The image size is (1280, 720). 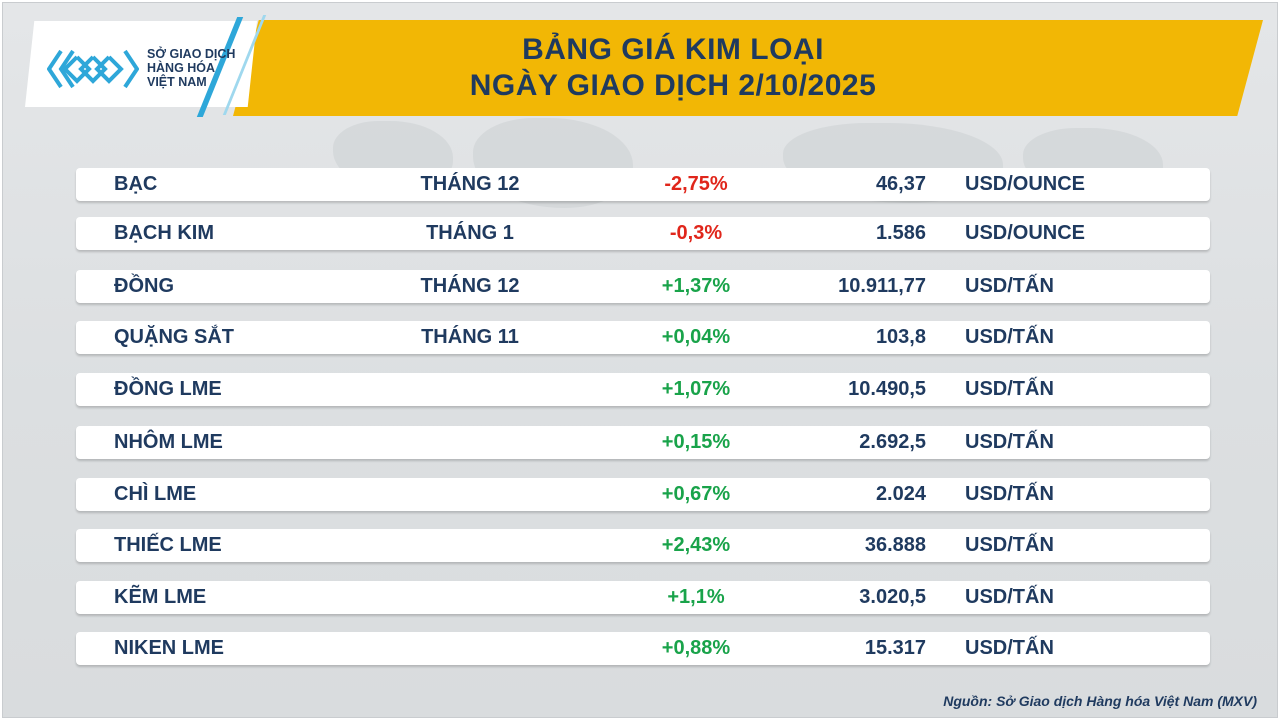 I want to click on page-title: BẢNG GIÁ KIM LOẠI, so click(x=673, y=49).